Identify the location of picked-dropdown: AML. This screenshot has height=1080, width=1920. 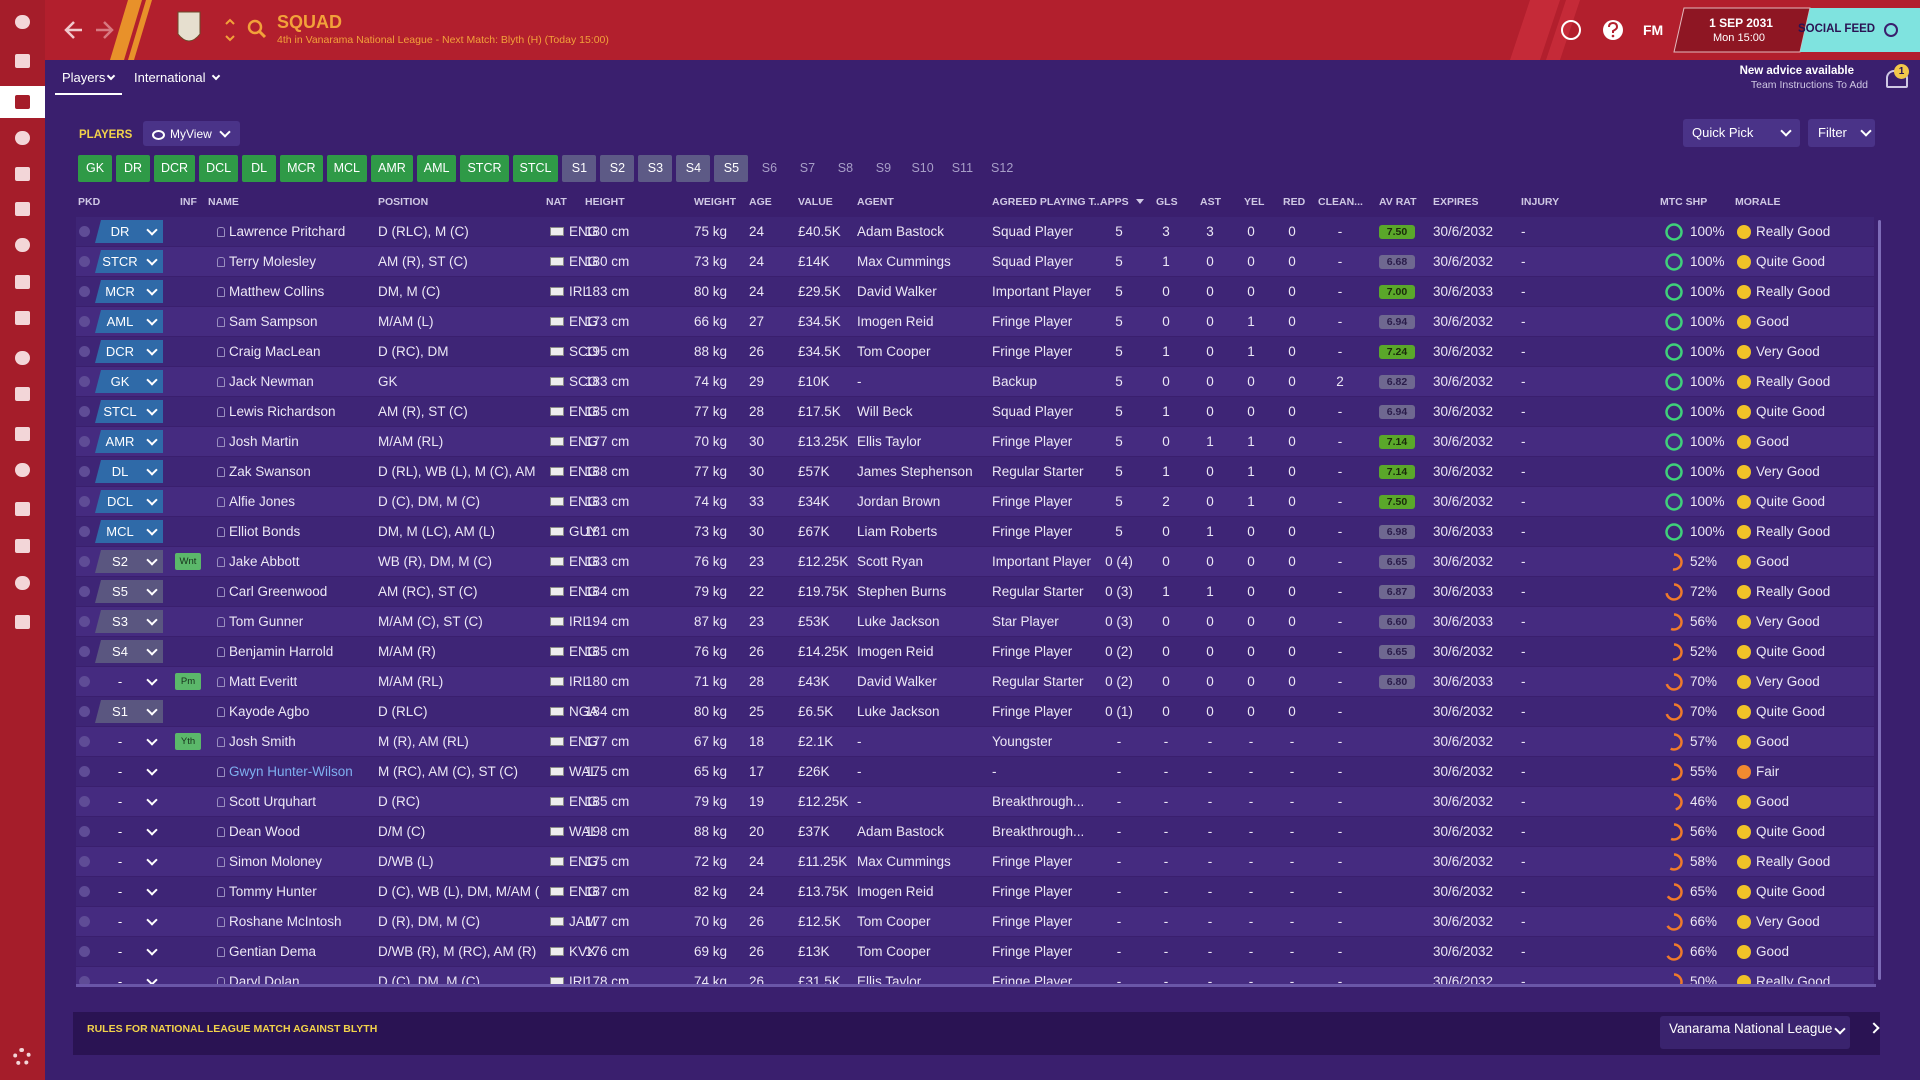
(129, 321).